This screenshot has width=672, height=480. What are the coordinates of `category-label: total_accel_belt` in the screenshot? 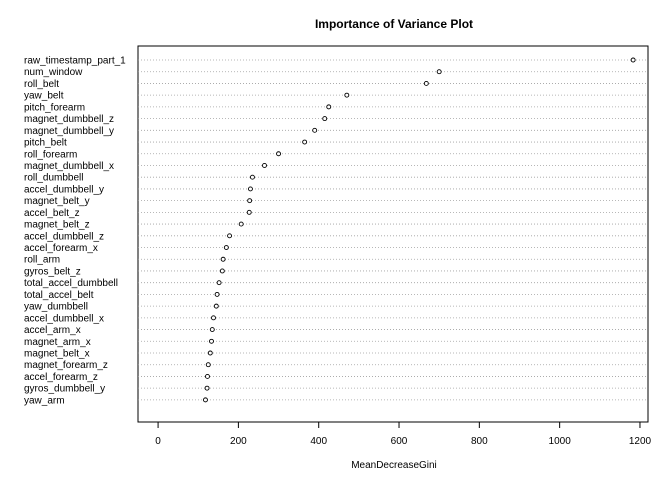 It's located at (59, 295).